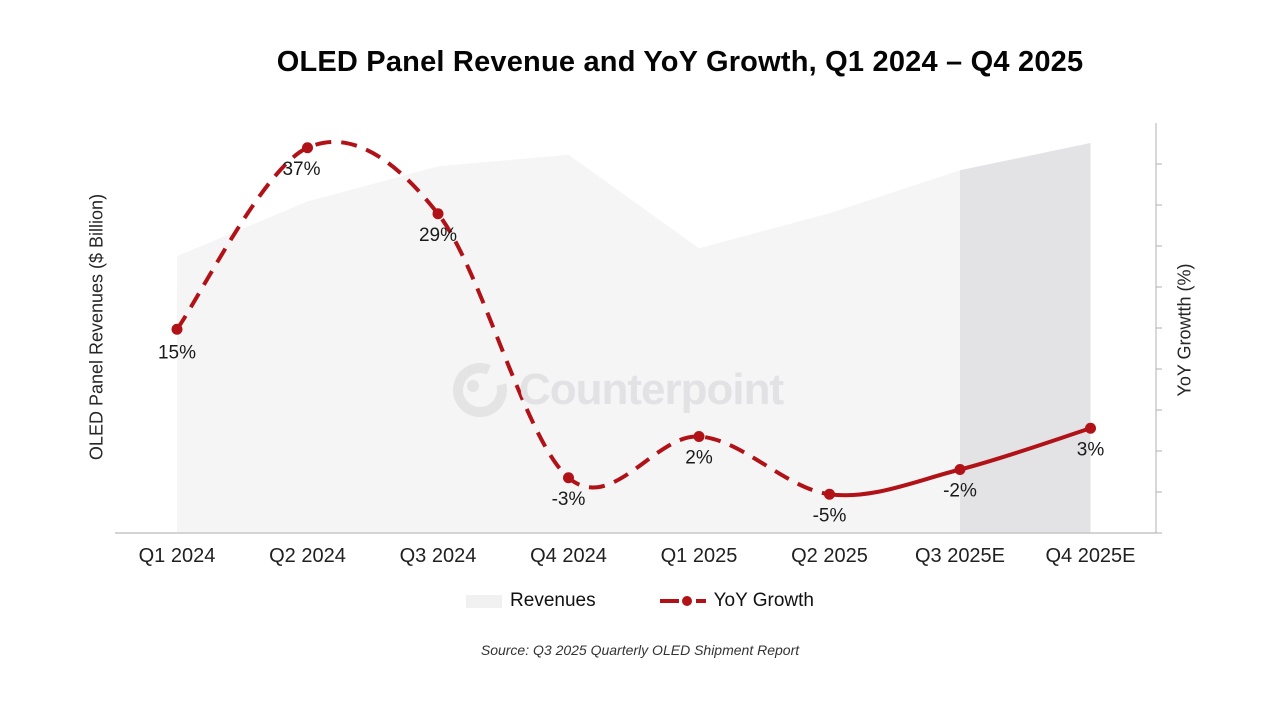 This screenshot has height=720, width=1280. Describe the element at coordinates (763, 600) in the screenshot. I see `legend-yoy-label: YoY Growth` at that location.